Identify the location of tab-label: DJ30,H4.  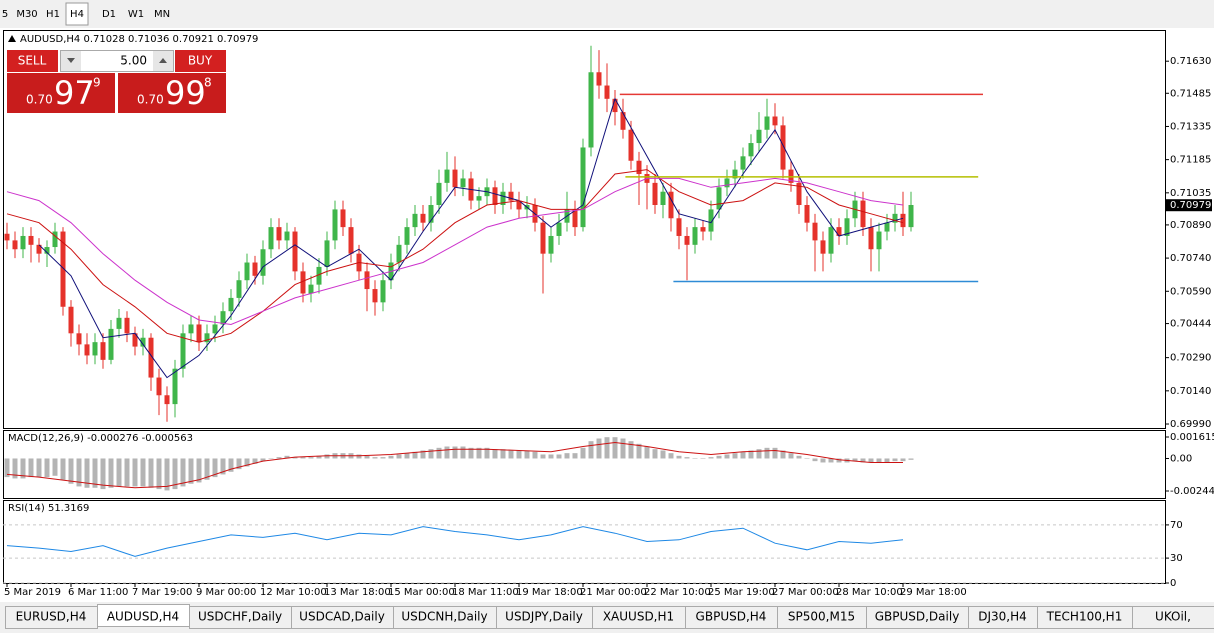
(1002, 617).